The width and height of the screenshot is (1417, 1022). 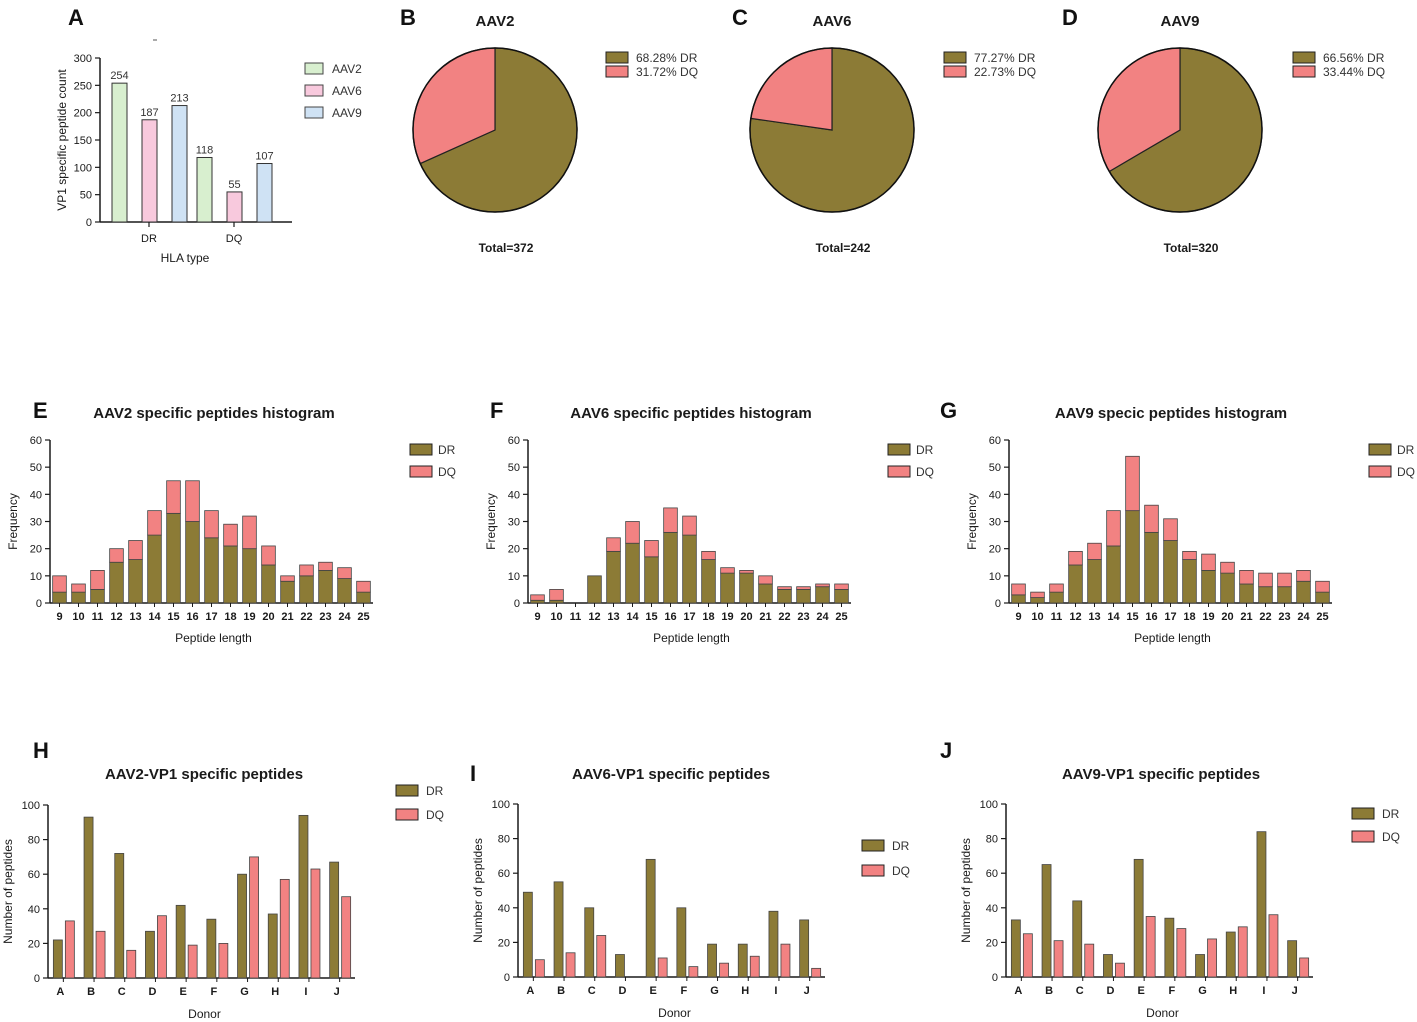 I want to click on bar-dq-donor-c, so click(x=1089, y=960).